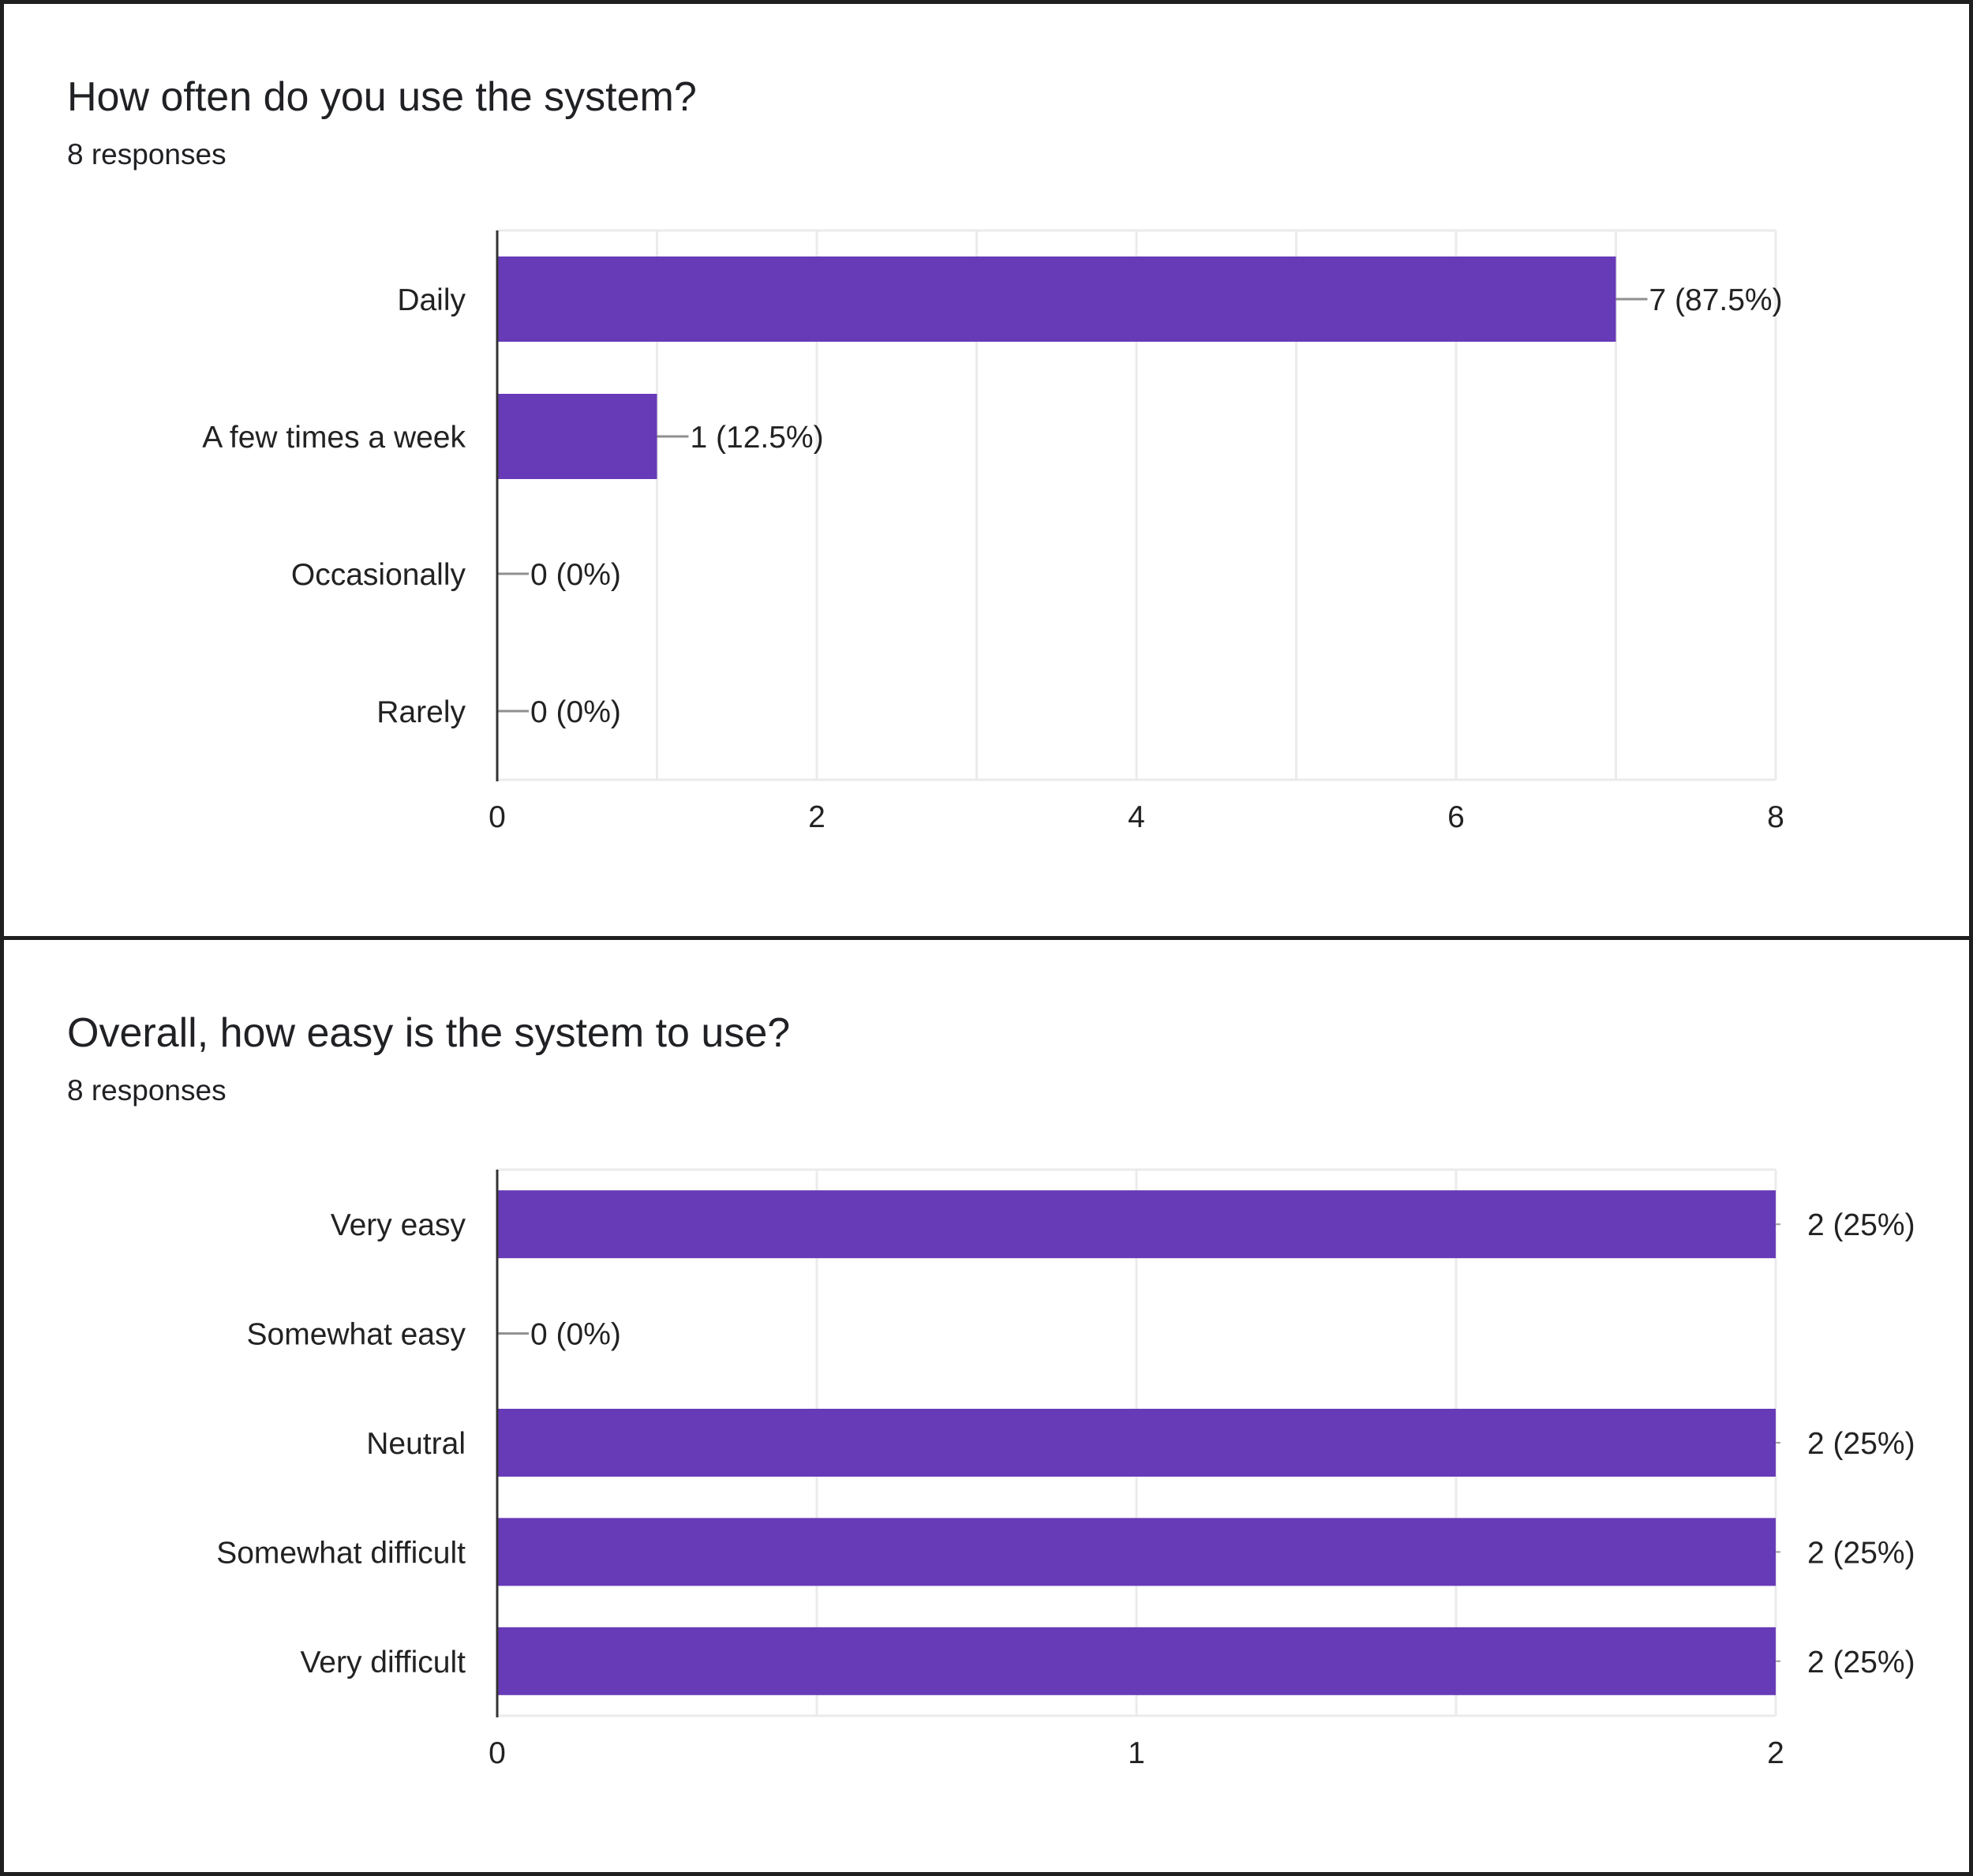  What do you see at coordinates (341, 1553) in the screenshot?
I see `category-label: Somewhat difficult` at bounding box center [341, 1553].